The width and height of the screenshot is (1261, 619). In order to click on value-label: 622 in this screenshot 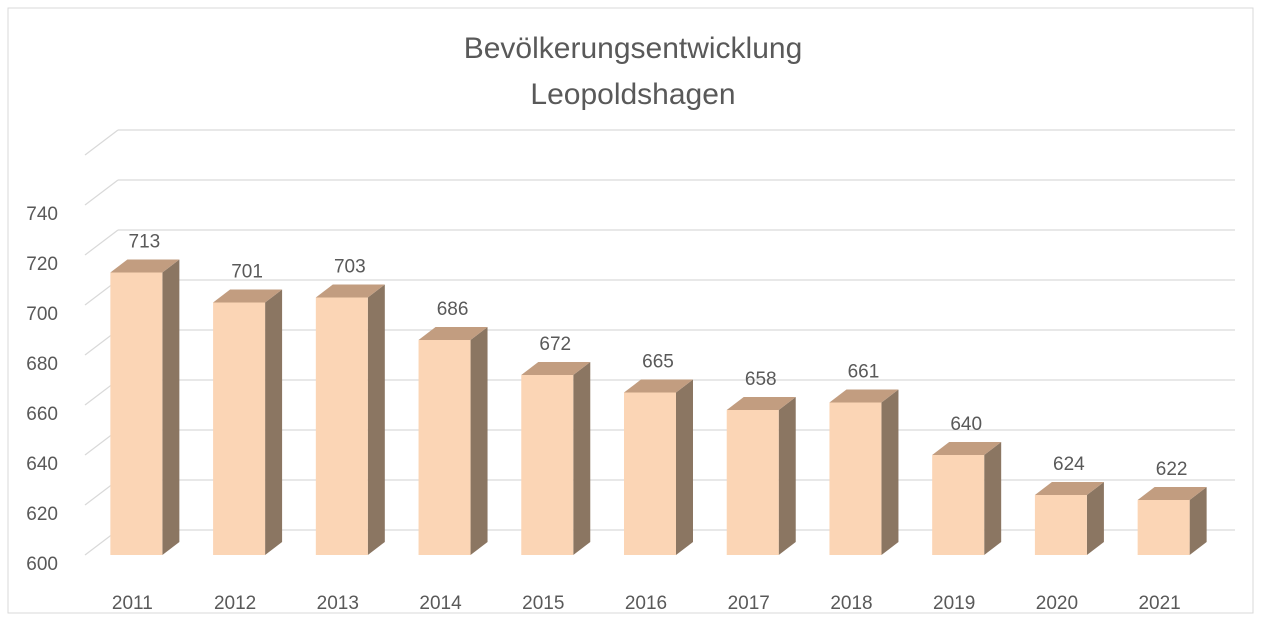, I will do `click(1172, 469)`.